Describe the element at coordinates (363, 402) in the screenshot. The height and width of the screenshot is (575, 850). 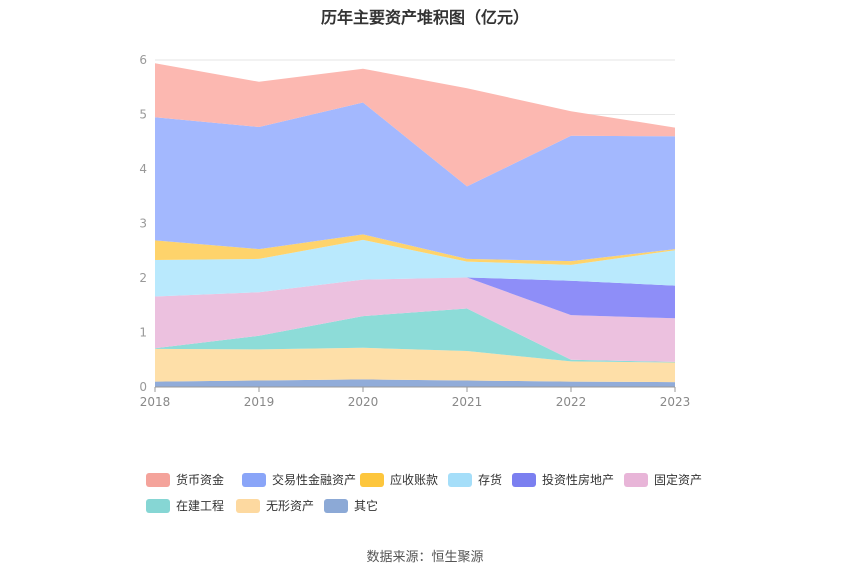
I see `x-tick-label: 2020` at that location.